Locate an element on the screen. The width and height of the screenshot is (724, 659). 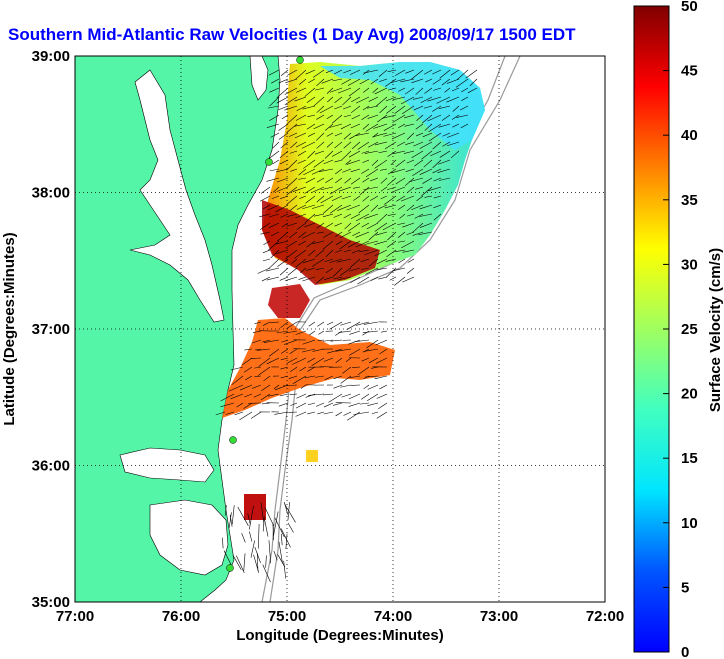
velocity-field-south is located at coordinates (308, 368).